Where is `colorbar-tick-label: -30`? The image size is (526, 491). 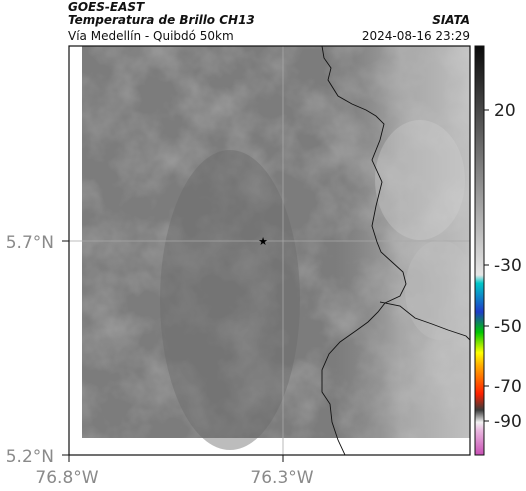 colorbar-tick-label: -30 is located at coordinates (508, 266).